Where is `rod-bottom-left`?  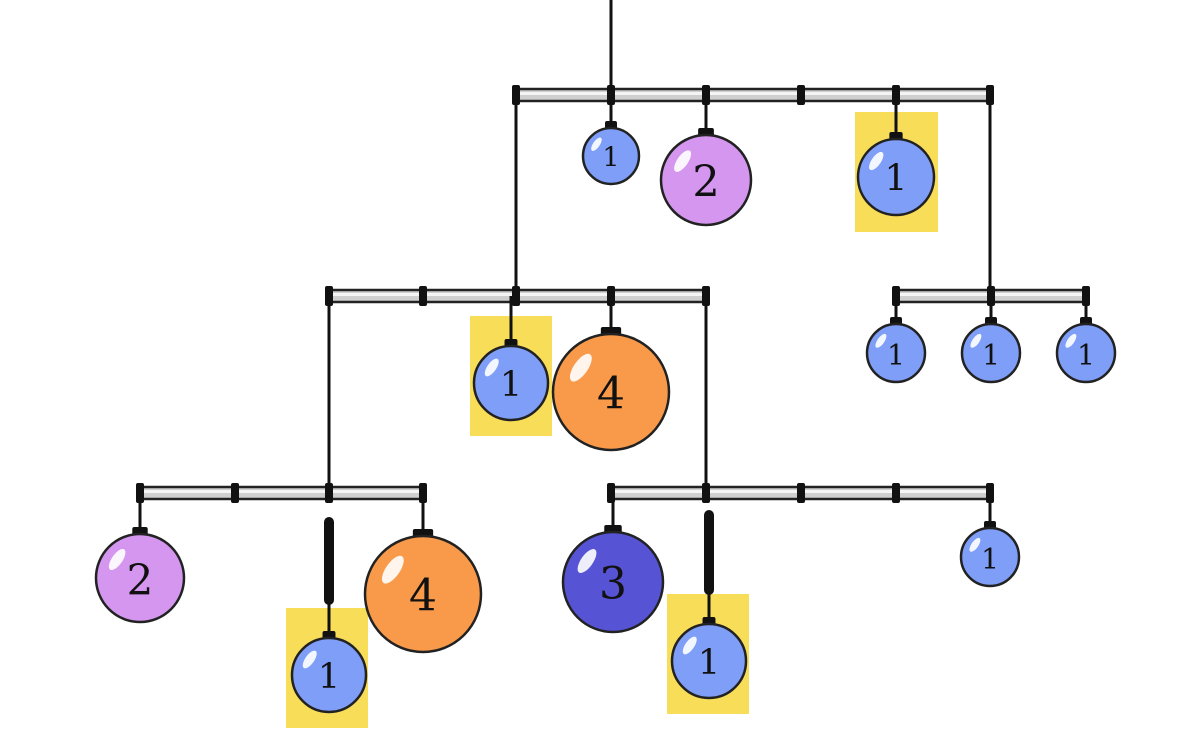 rod-bottom-left is located at coordinates (281, 493).